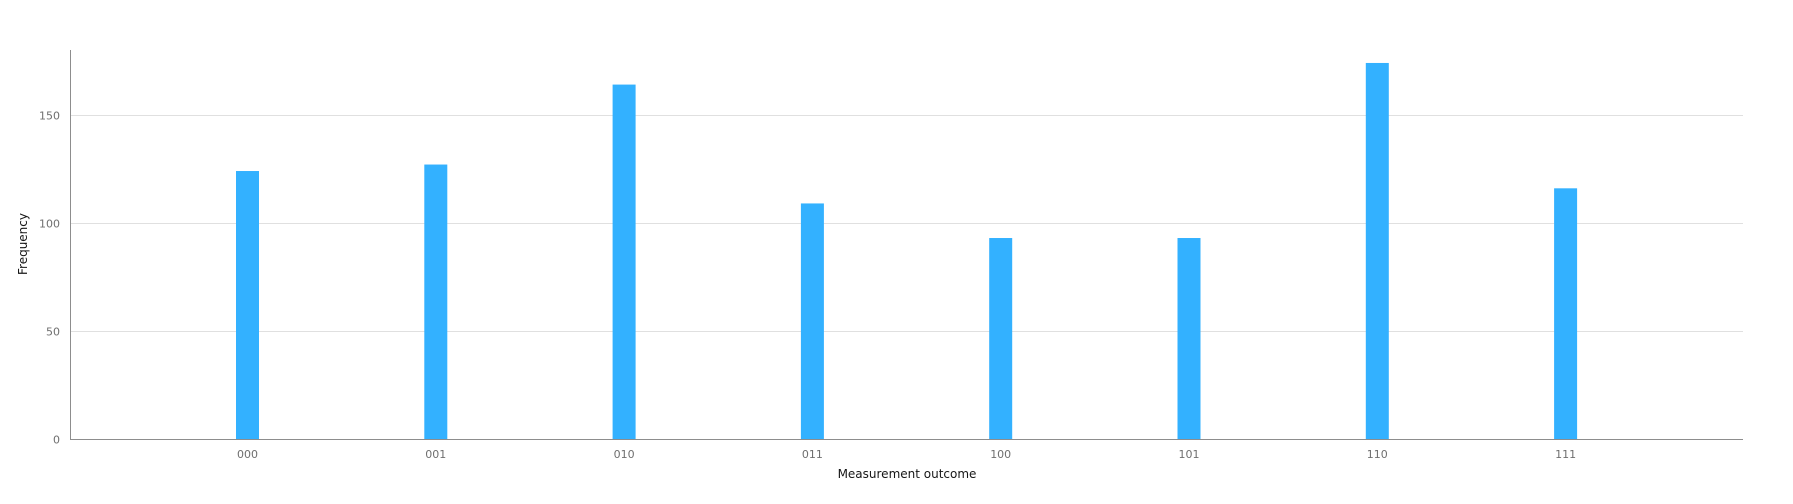 The width and height of the screenshot is (1793, 504). What do you see at coordinates (53, 332) in the screenshot?
I see `y-tick-label: 50` at bounding box center [53, 332].